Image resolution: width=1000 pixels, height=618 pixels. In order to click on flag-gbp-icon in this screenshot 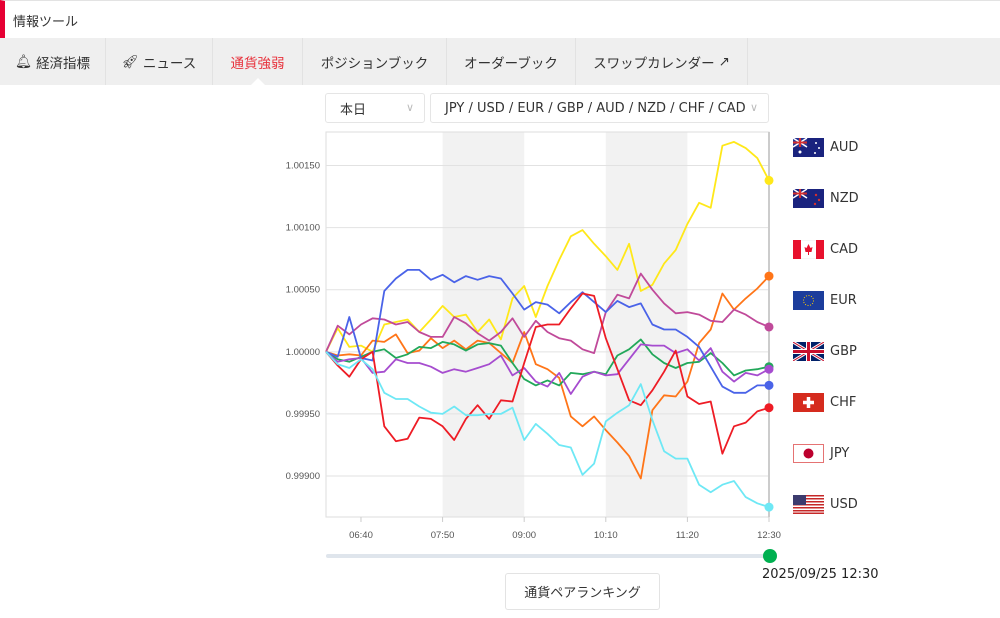, I will do `click(808, 351)`.